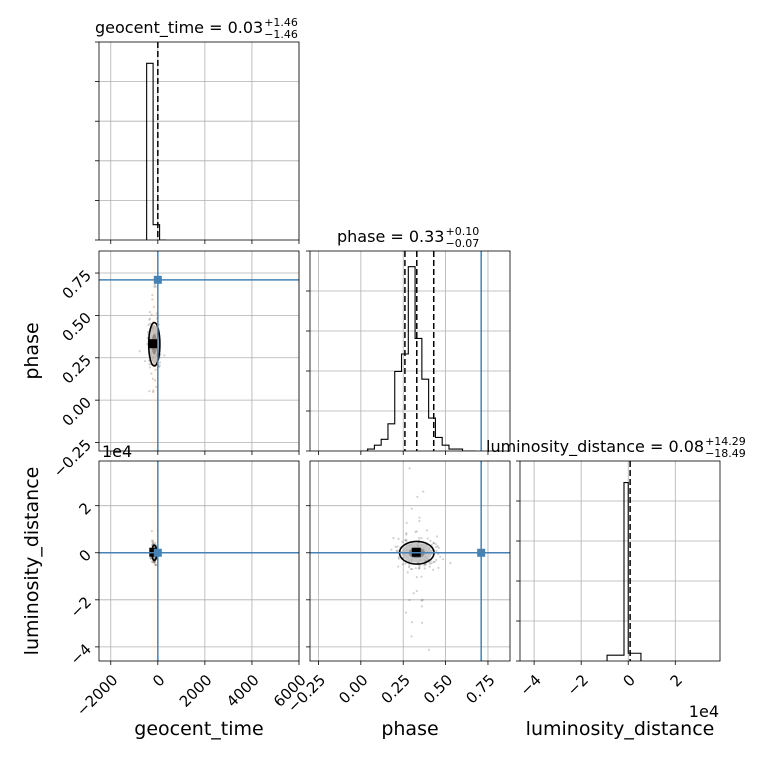 The image size is (760, 760). Describe the element at coordinates (704, 711) in the screenshot. I see `x-offset-label: 1e4` at that location.